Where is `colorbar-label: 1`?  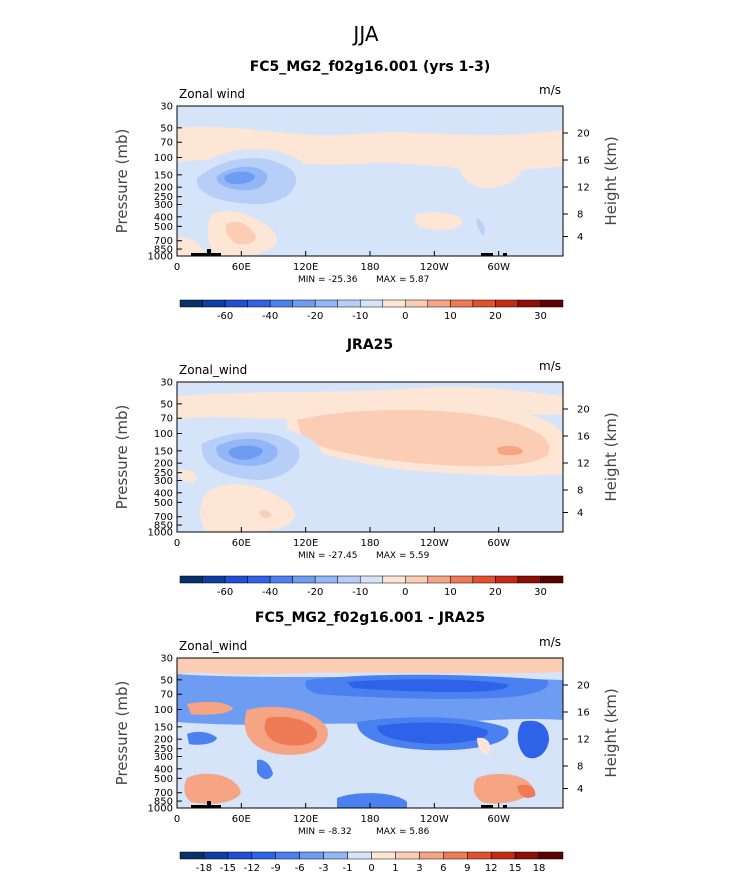 colorbar-label: 1 is located at coordinates (395, 867).